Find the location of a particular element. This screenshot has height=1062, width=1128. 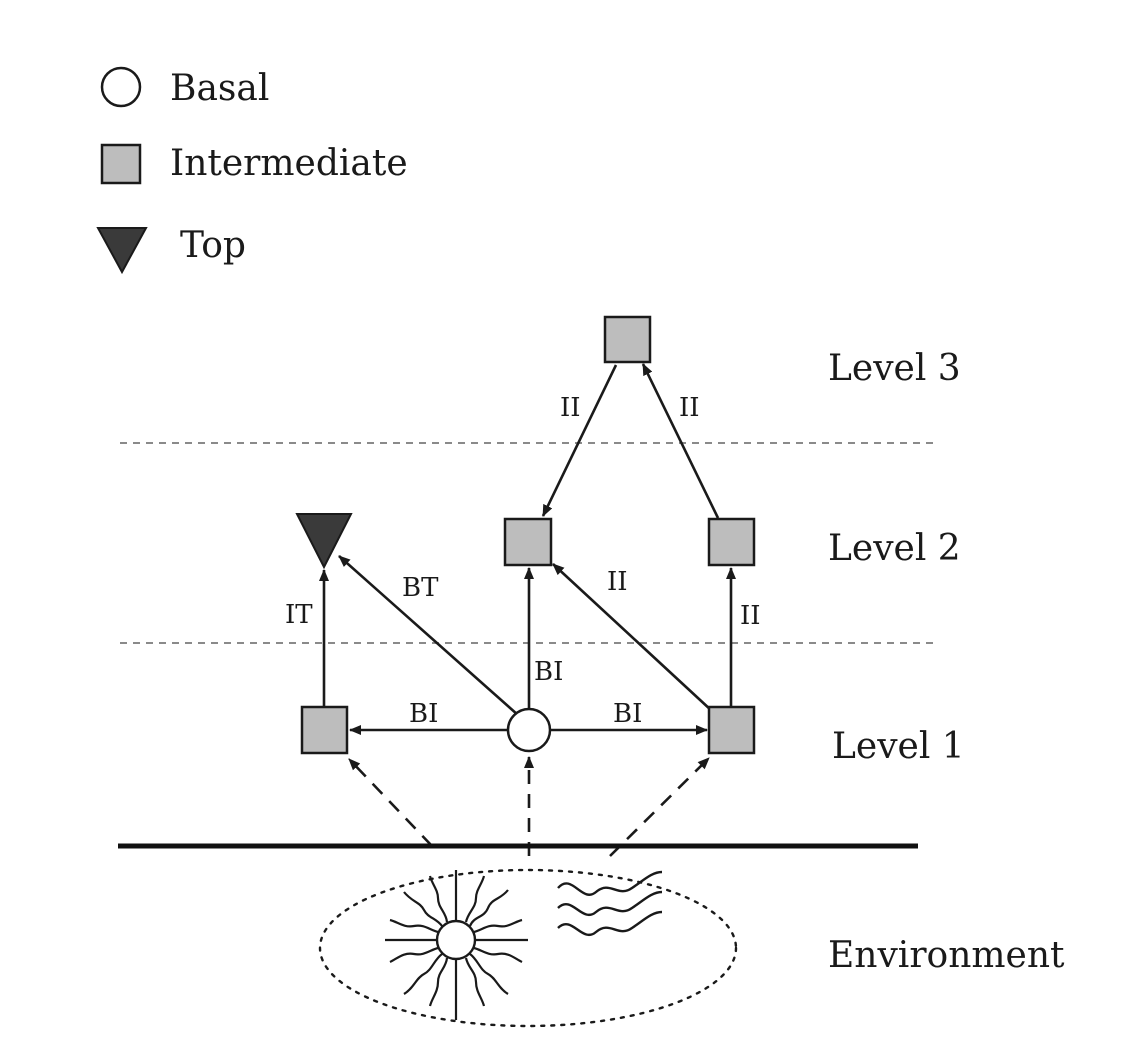

edge-label-ii-l3-left: II is located at coordinates (570, 408).